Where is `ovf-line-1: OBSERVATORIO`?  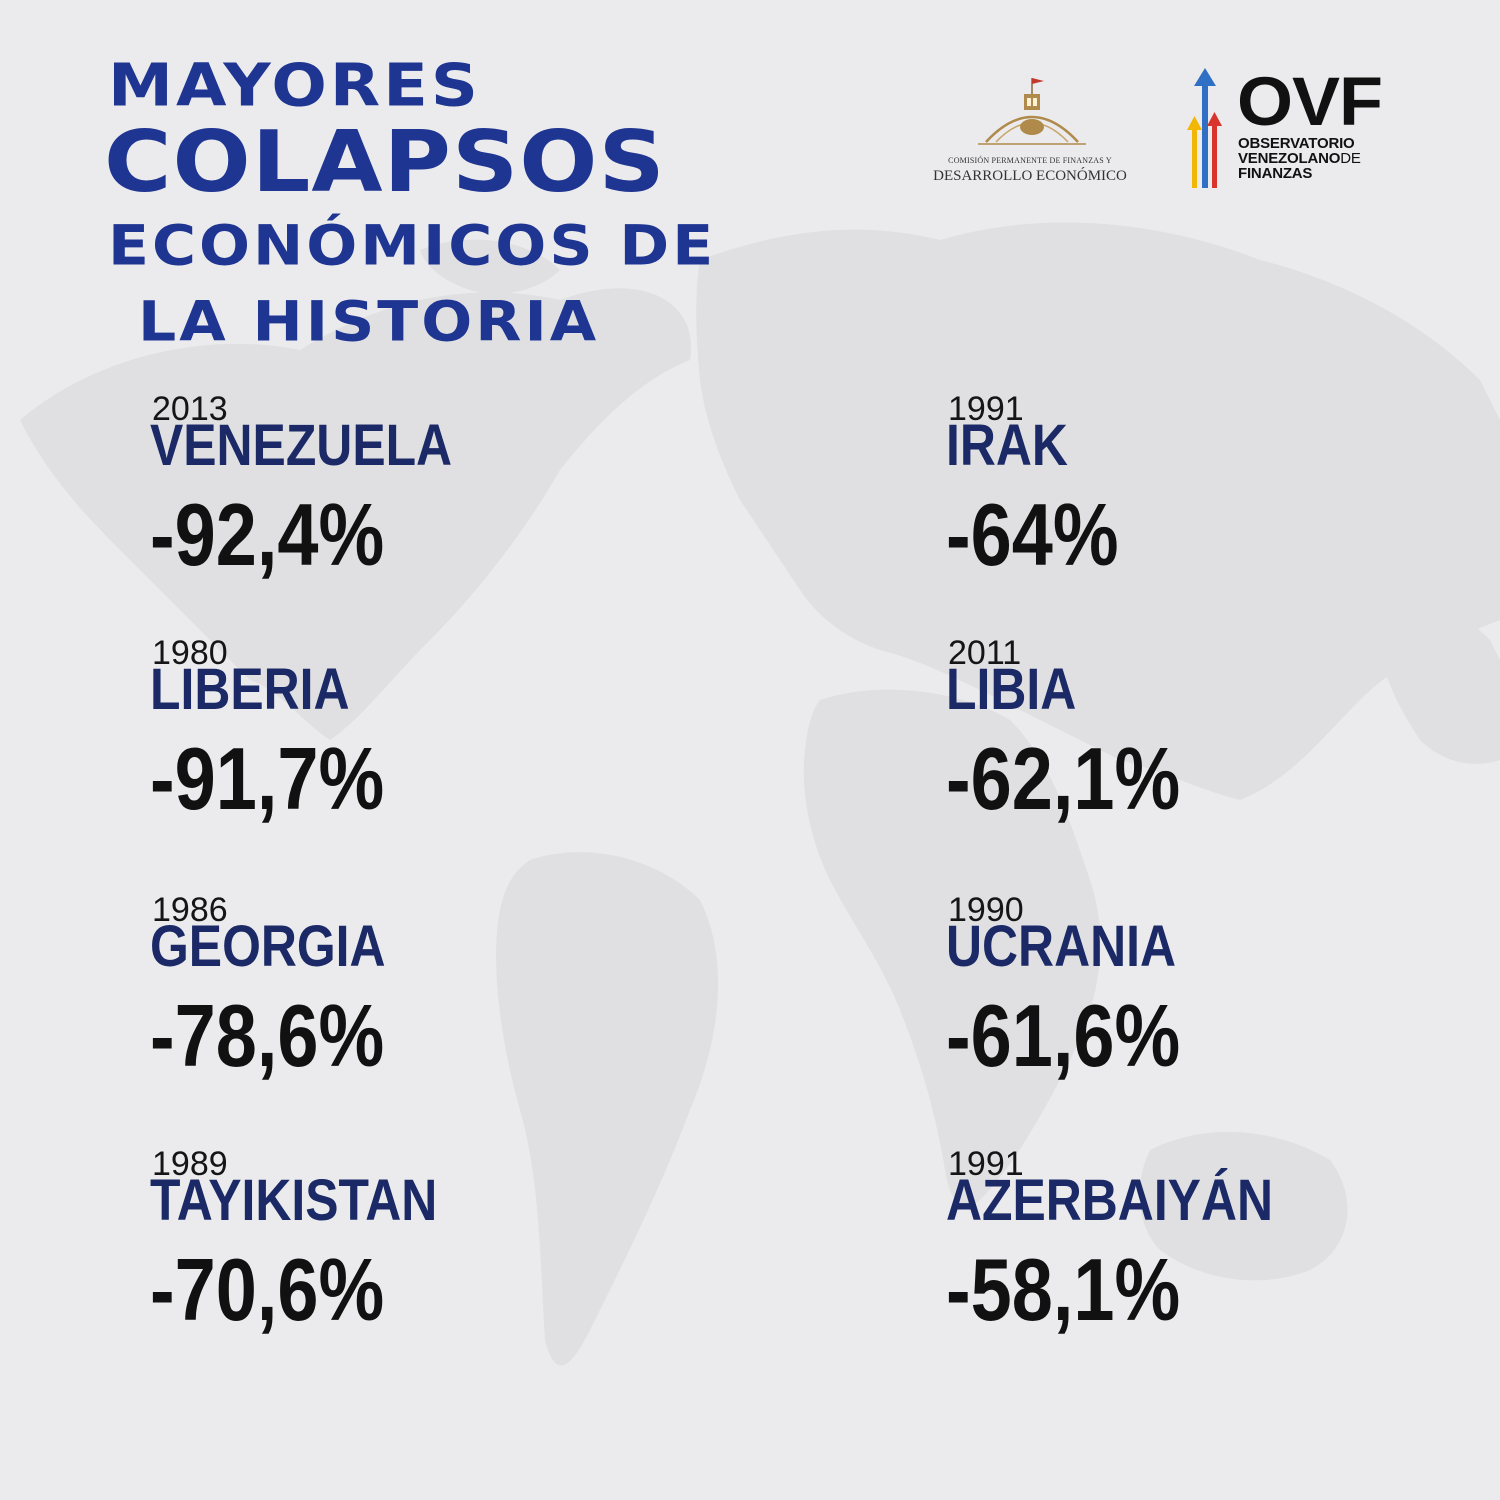 ovf-line-1: OBSERVATORIO is located at coordinates (1296, 143).